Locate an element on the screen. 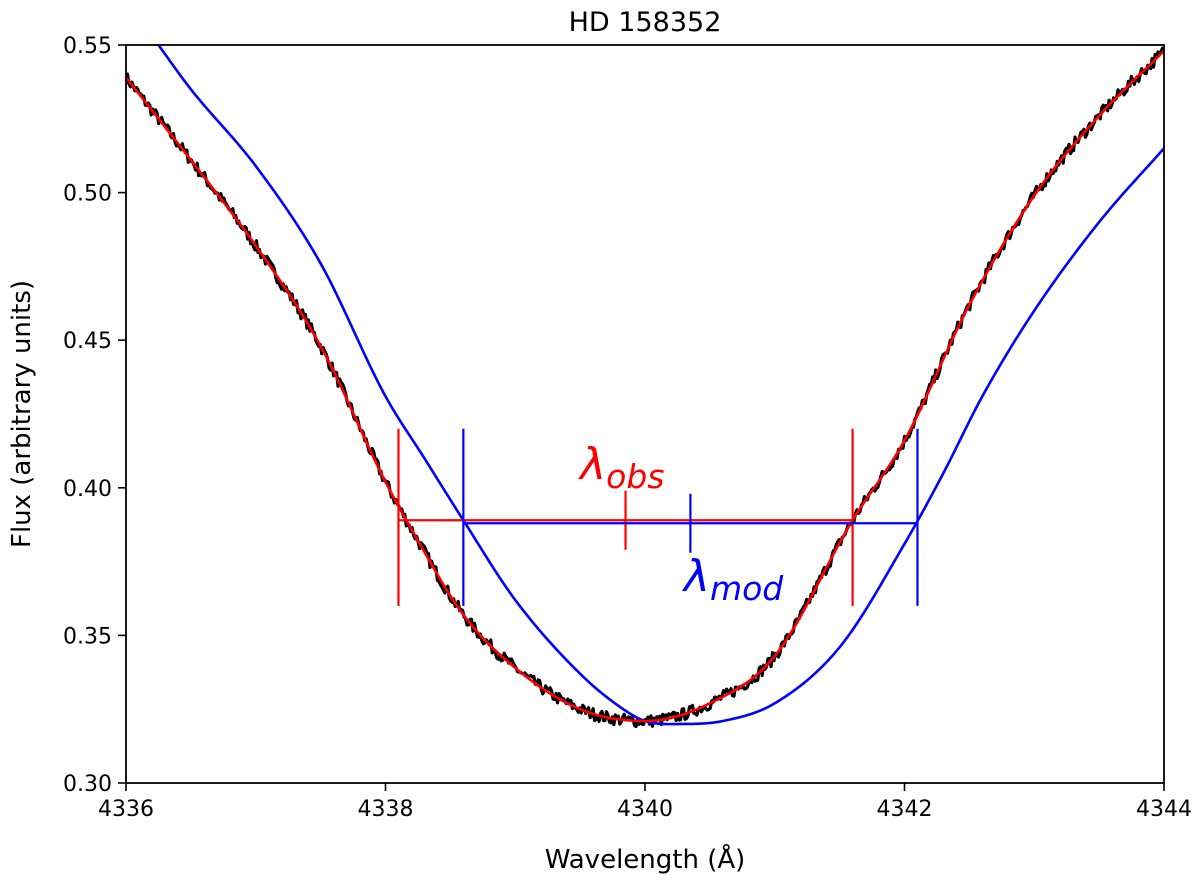 This screenshot has height=882, width=1200. lambda-mod-label: λmod is located at coordinates (733, 579).